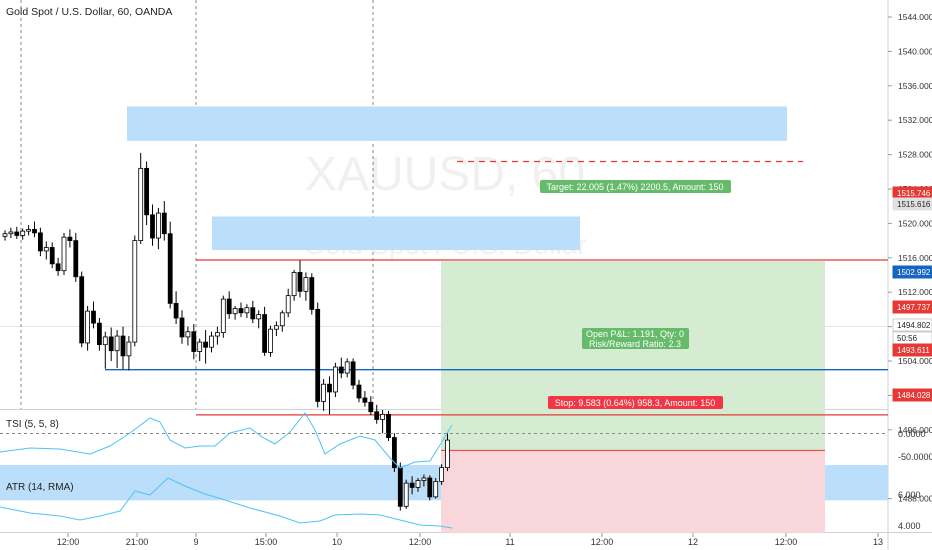 The width and height of the screenshot is (932, 550). What do you see at coordinates (226, 440) in the screenshot?
I see `tsi-line` at bounding box center [226, 440].